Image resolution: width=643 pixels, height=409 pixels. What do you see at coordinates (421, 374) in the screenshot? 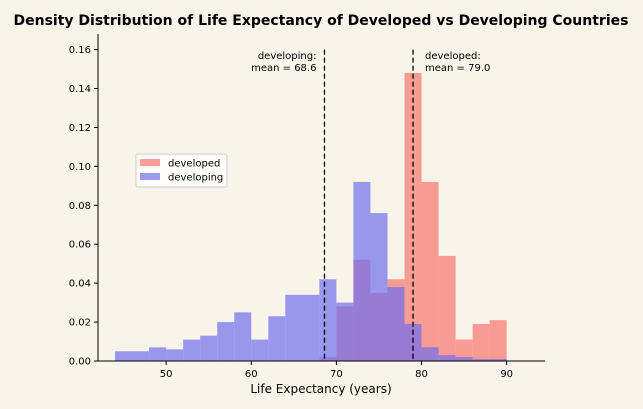
I see `x-tick-label: 80` at bounding box center [421, 374].